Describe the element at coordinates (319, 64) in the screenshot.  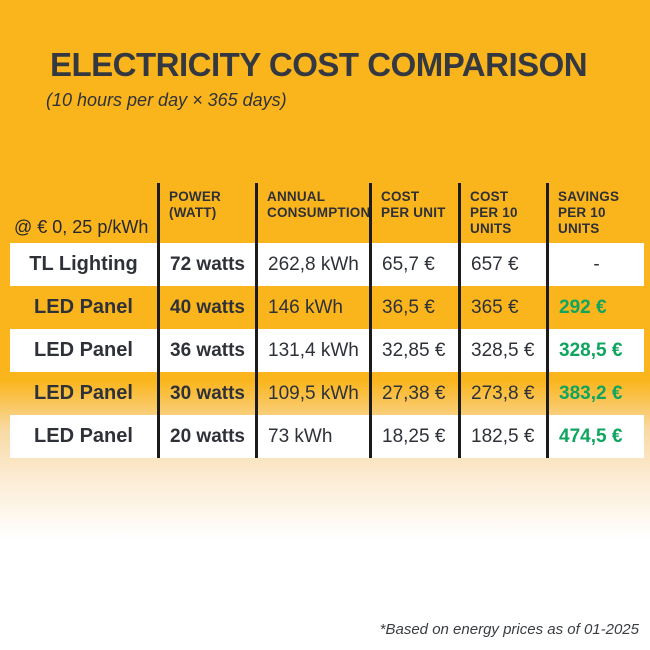
I see `page-title: ELECTRICITY COST COMPARISON` at that location.